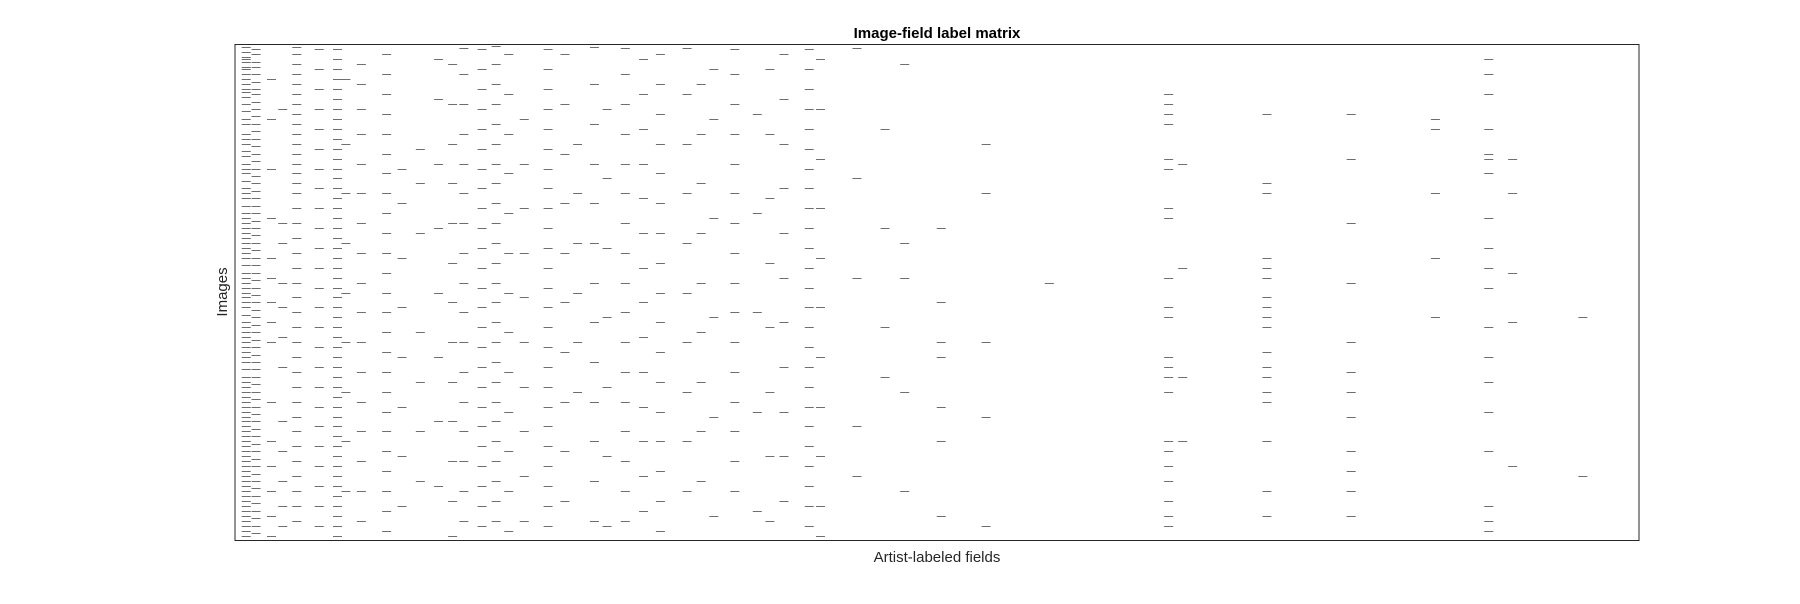 The height and width of the screenshot is (604, 1800). What do you see at coordinates (937, 557) in the screenshot?
I see `x-axis-label: Artist-labeled fields` at bounding box center [937, 557].